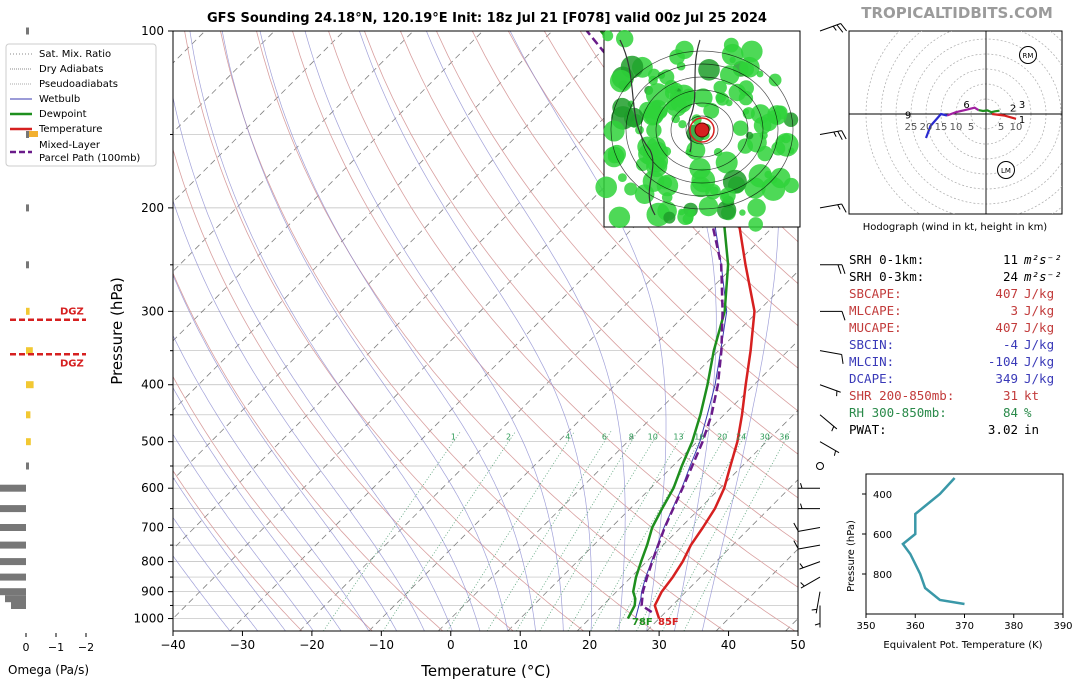  What do you see at coordinates (70, 129) in the screenshot?
I see `legend-label-temperature: Temperature` at bounding box center [70, 129].